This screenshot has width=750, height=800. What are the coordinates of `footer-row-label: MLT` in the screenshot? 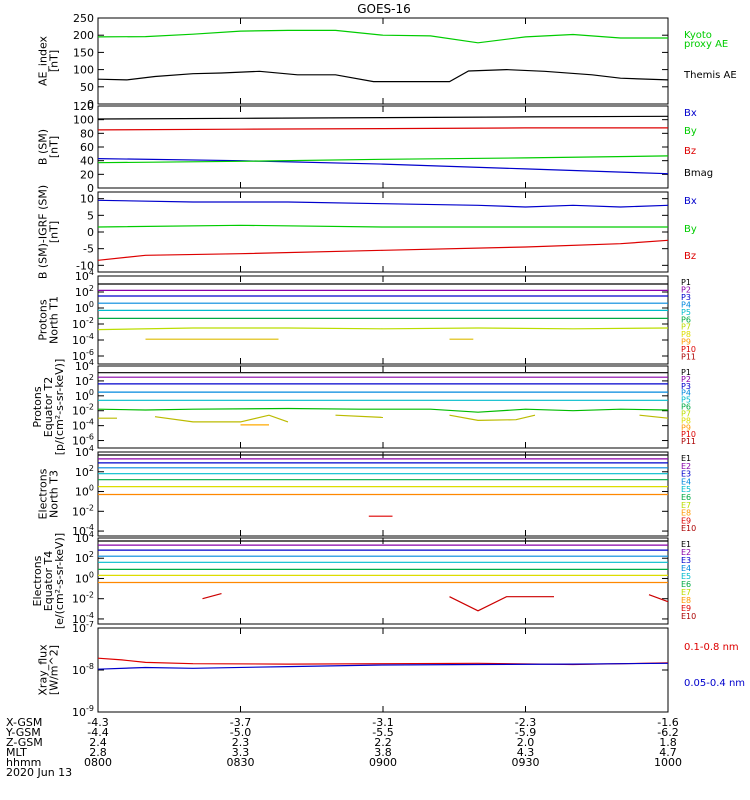 It's located at (16, 752).